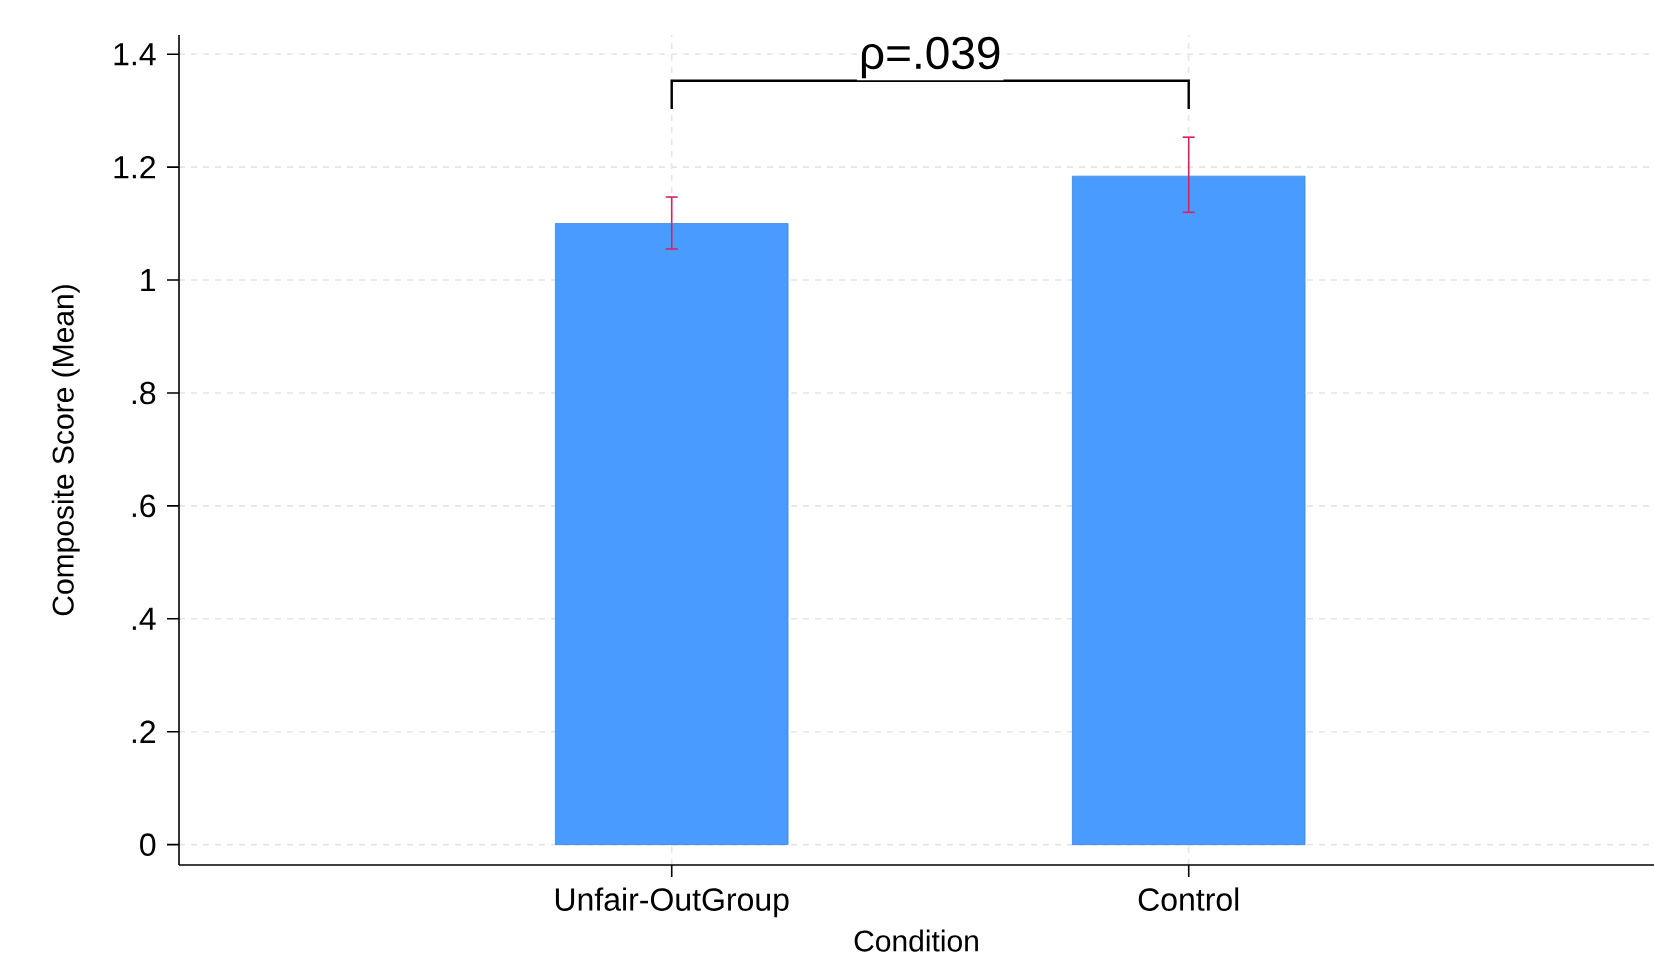 The height and width of the screenshot is (973, 1654). What do you see at coordinates (144, 393) in the screenshot?
I see `y-tick-label: .8` at bounding box center [144, 393].